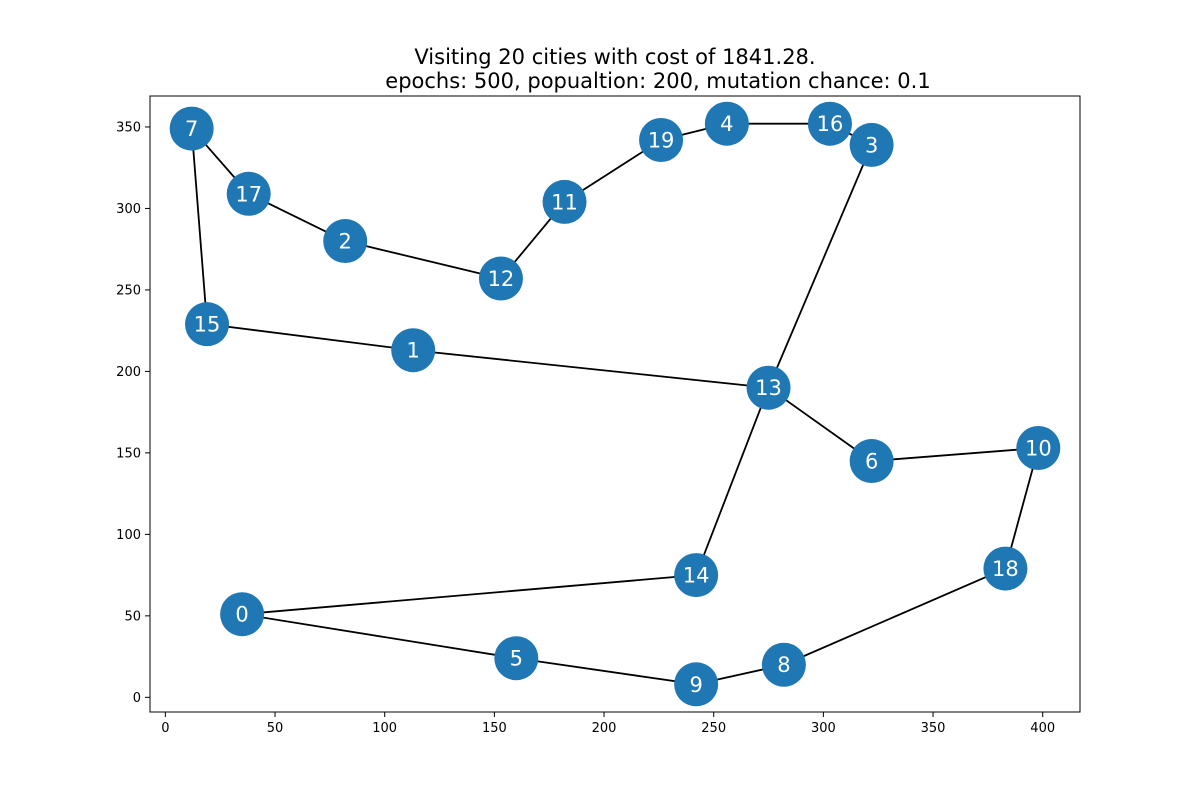  I want to click on city-label: 3, so click(871, 145).